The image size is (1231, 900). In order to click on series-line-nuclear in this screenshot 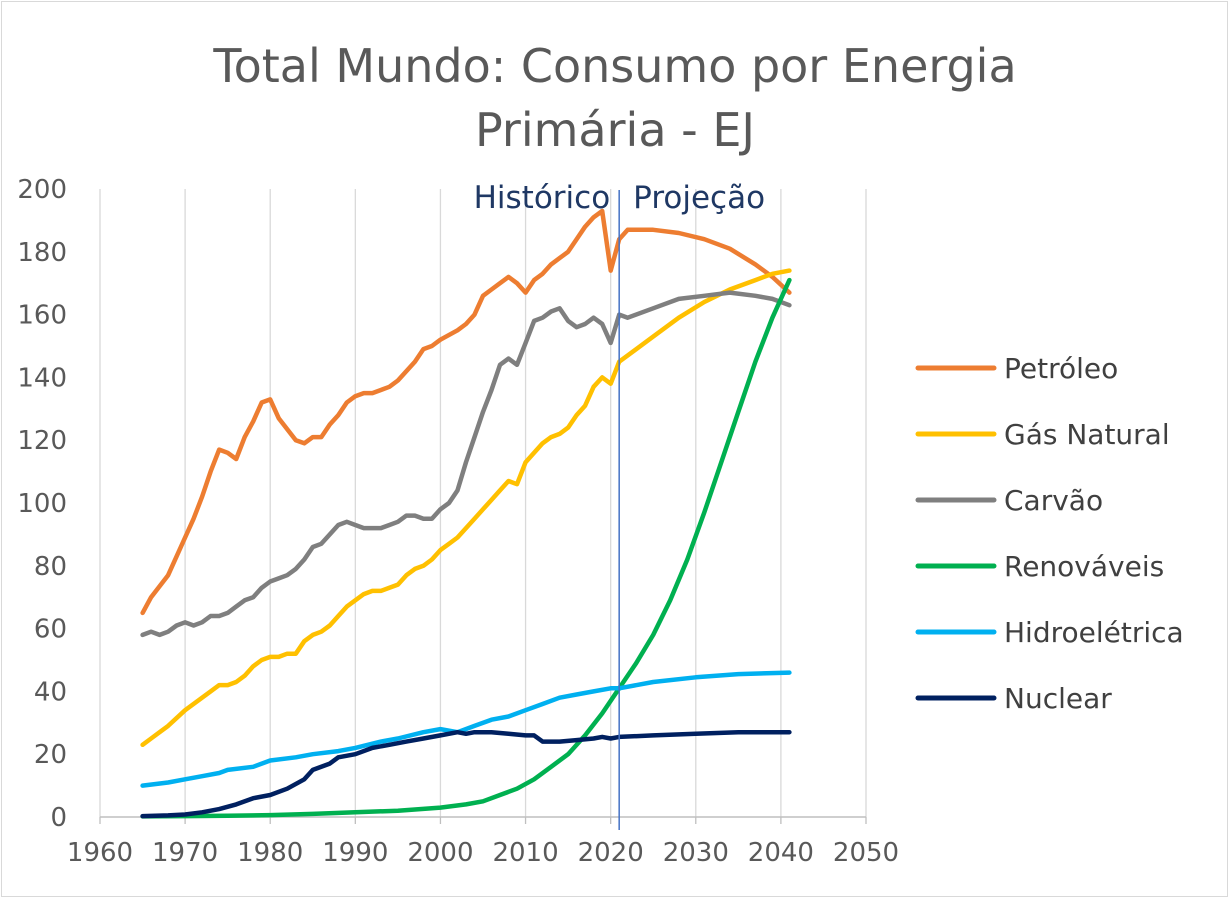, I will do `click(466, 774)`.